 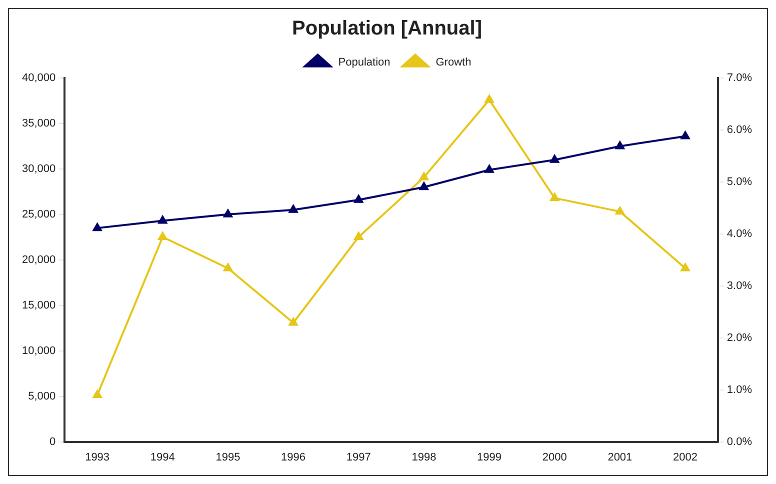 I want to click on y-tick-label: 15,000, so click(x=39, y=305).